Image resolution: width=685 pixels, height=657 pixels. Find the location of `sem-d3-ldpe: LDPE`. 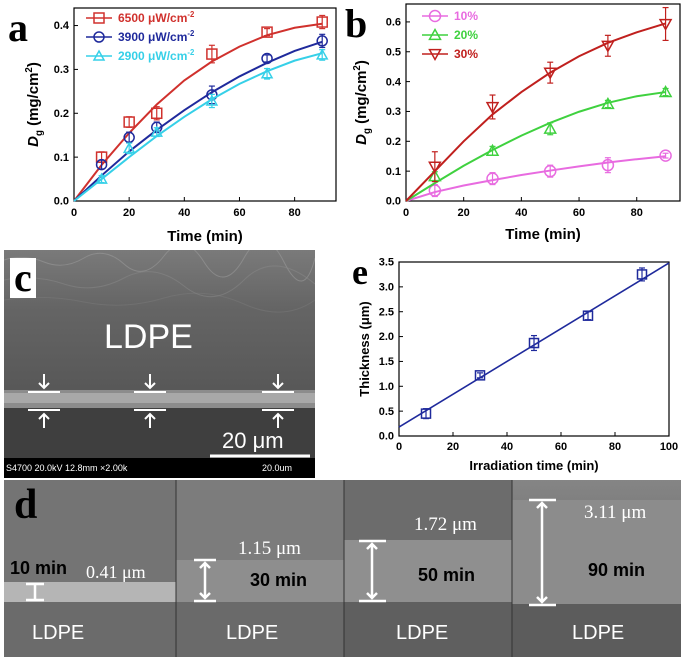

sem-d3-ldpe: LDPE is located at coordinates (422, 633).